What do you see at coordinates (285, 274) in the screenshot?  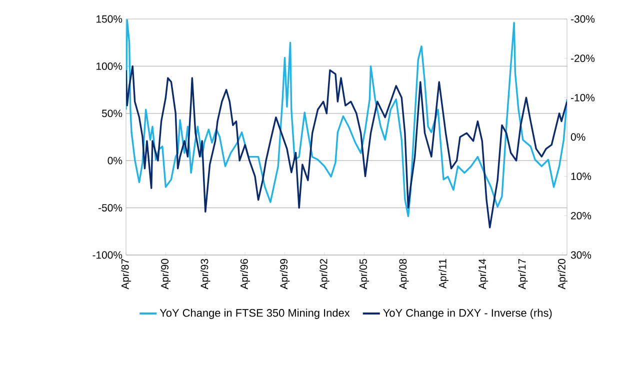 I see `x-tick-label: Apr/99` at bounding box center [285, 274].